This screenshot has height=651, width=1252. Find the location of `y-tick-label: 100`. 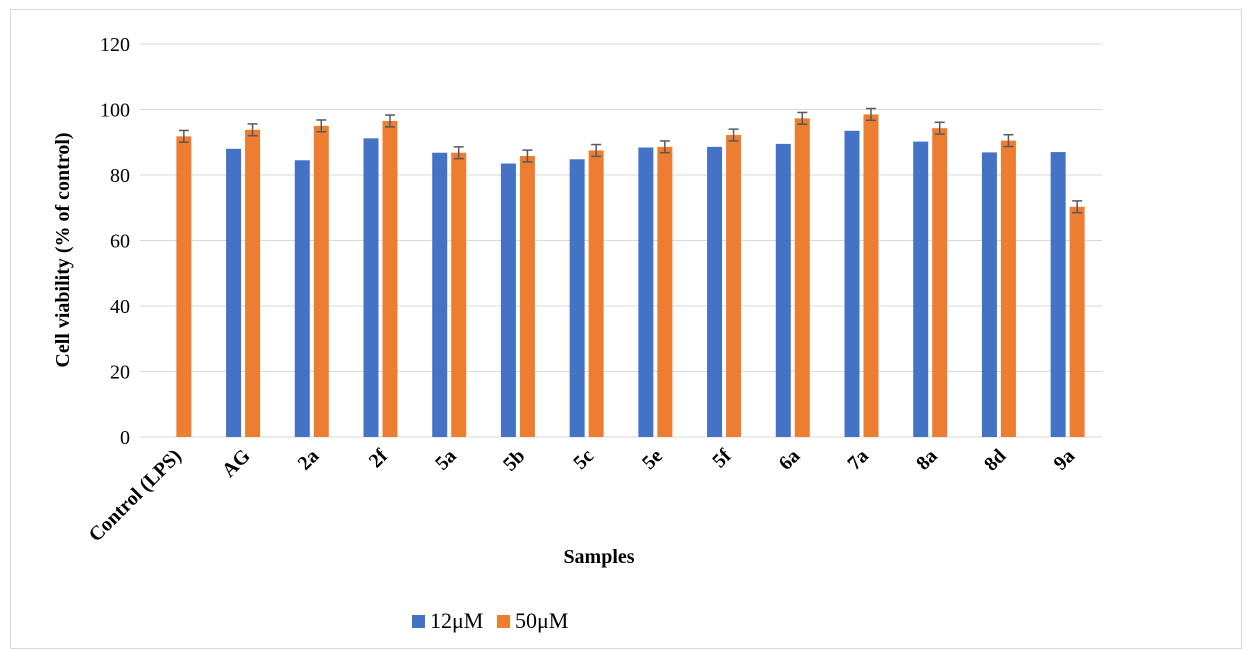

y-tick-label: 100 is located at coordinates (115, 111).